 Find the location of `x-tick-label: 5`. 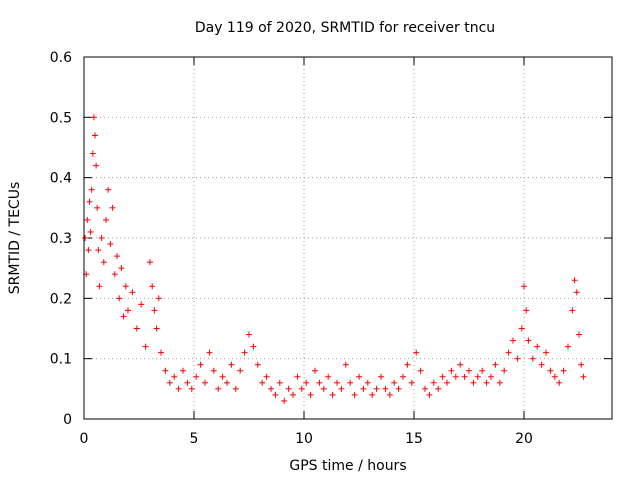

x-tick-label: 5 is located at coordinates (194, 439).